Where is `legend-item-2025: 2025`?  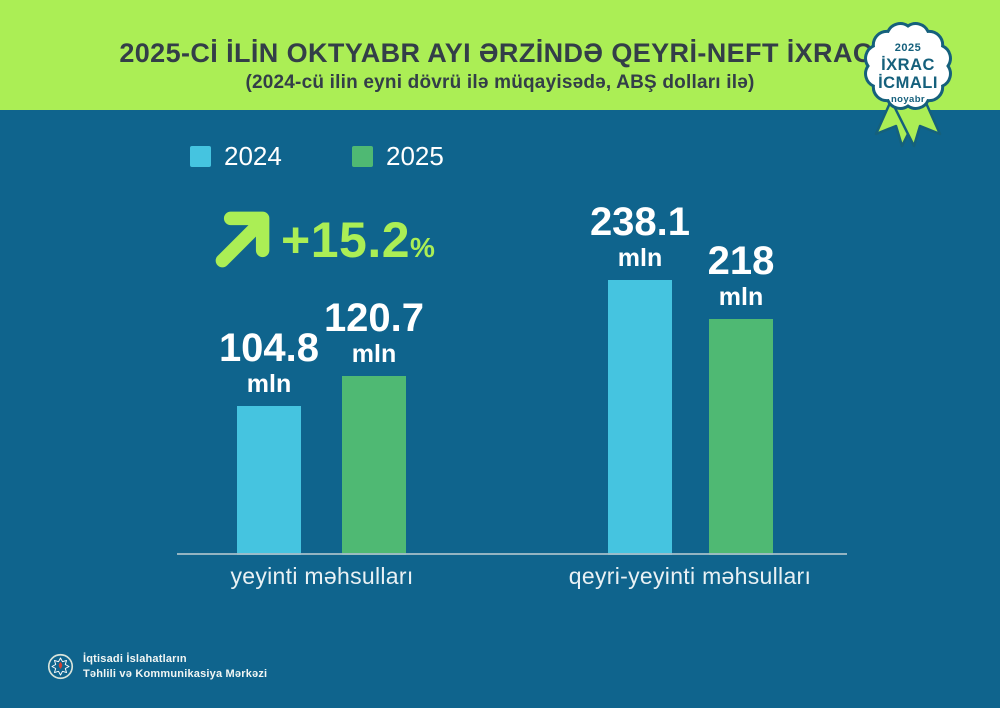
legend-item-2025: 2025 is located at coordinates (398, 156).